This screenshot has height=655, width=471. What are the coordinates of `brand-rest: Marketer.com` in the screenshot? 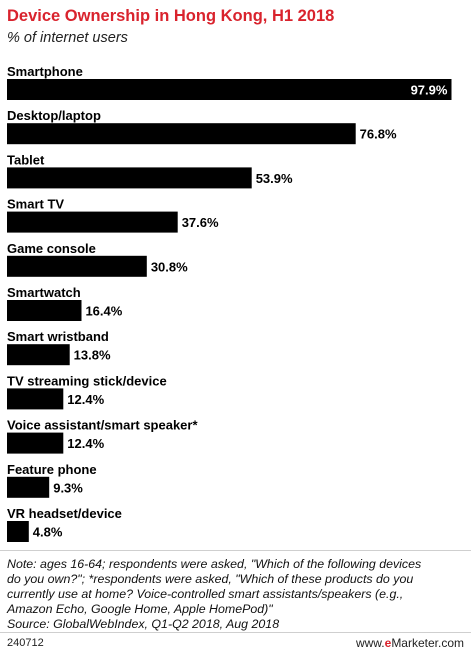 It's located at (427, 643).